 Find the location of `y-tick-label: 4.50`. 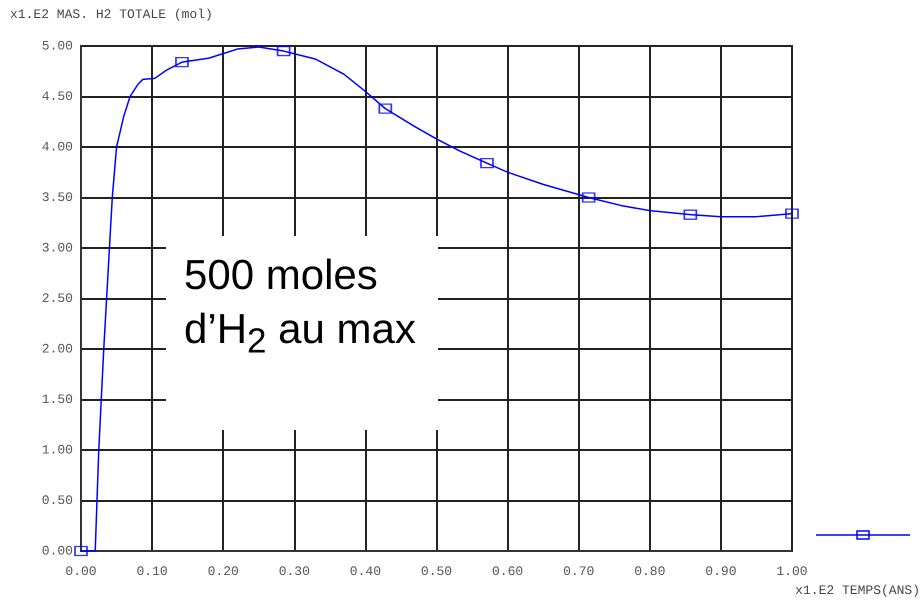

y-tick-label: 4.50 is located at coordinates (57, 96).